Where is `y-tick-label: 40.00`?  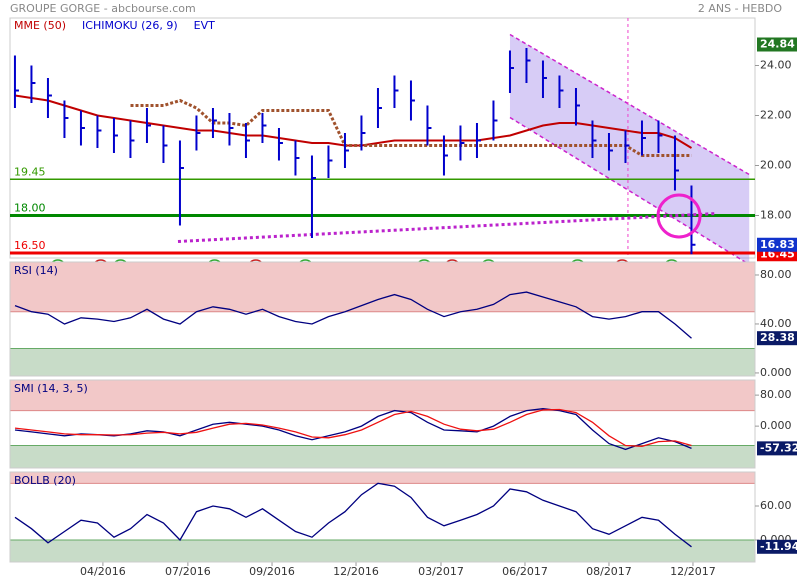 y-tick-label: 40.00 is located at coordinates (776, 323).